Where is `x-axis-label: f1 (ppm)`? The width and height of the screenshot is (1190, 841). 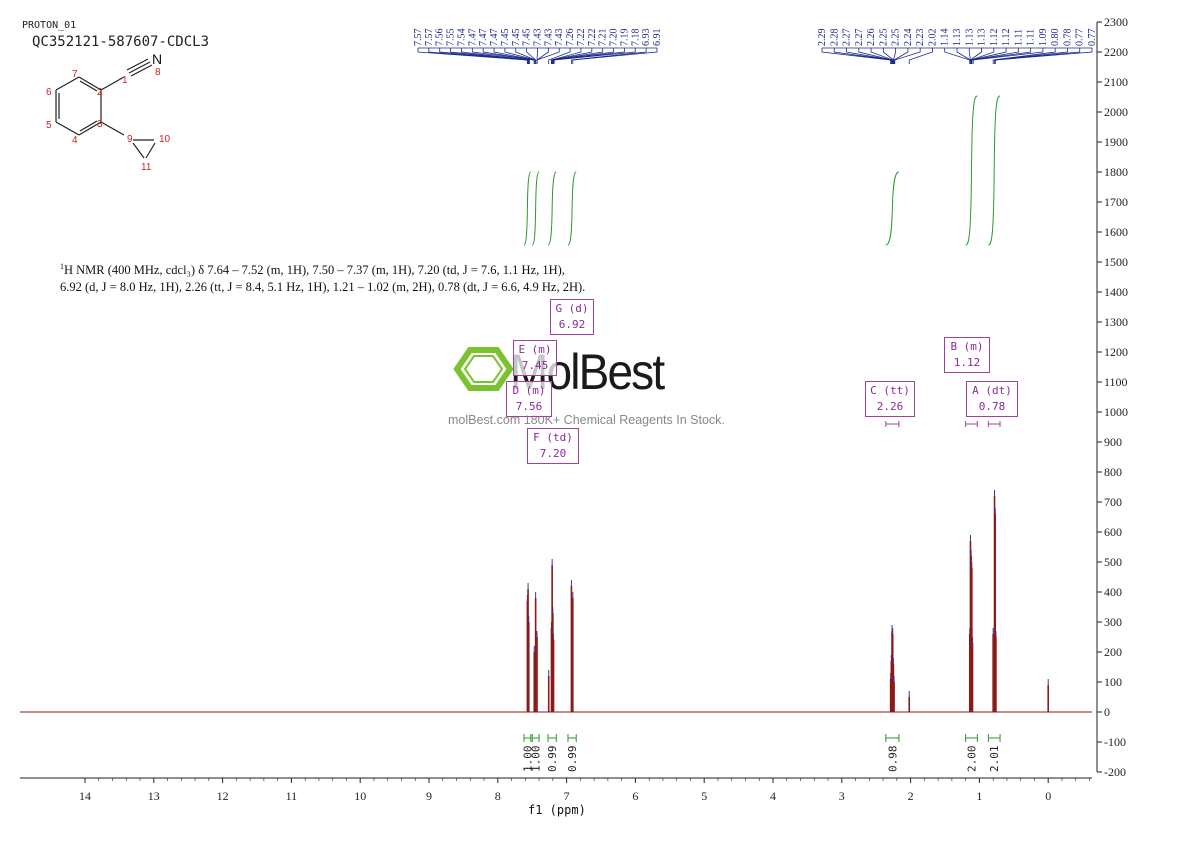
x-axis-label: f1 (ppm) is located at coordinates (557, 810).